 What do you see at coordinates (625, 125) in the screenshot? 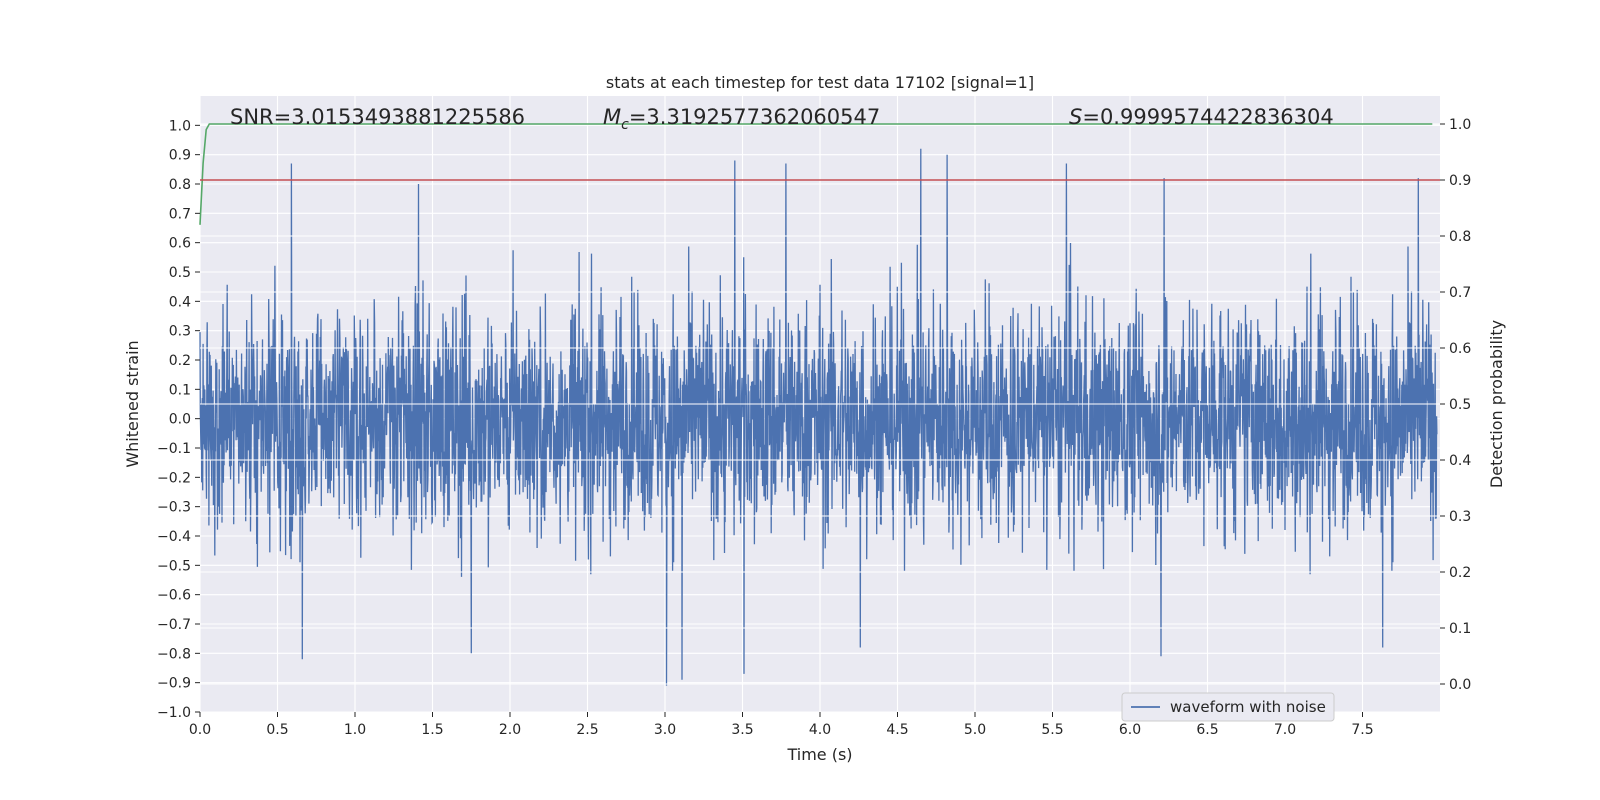
I see `chirp-mass-subscript: c` at bounding box center [625, 125].